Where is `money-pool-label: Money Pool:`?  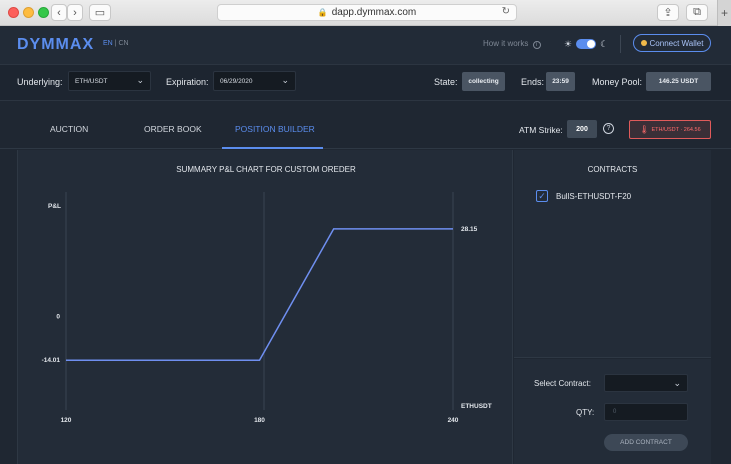 money-pool-label: Money Pool: is located at coordinates (617, 82).